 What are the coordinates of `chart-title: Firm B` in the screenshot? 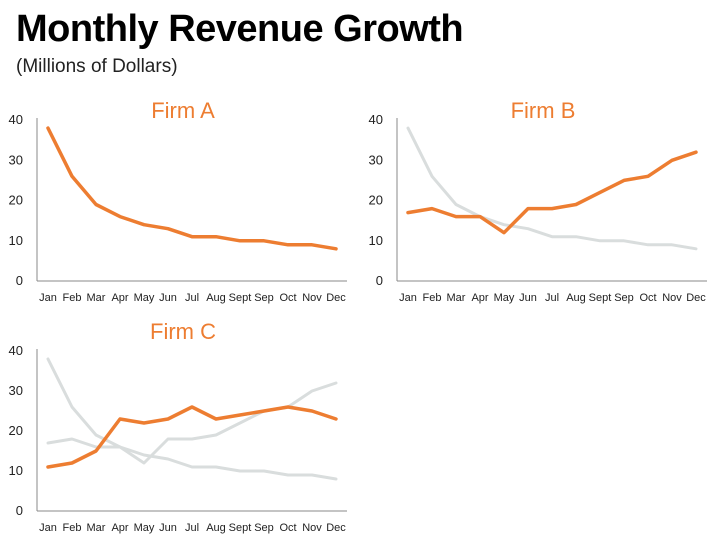 It's located at (543, 110).